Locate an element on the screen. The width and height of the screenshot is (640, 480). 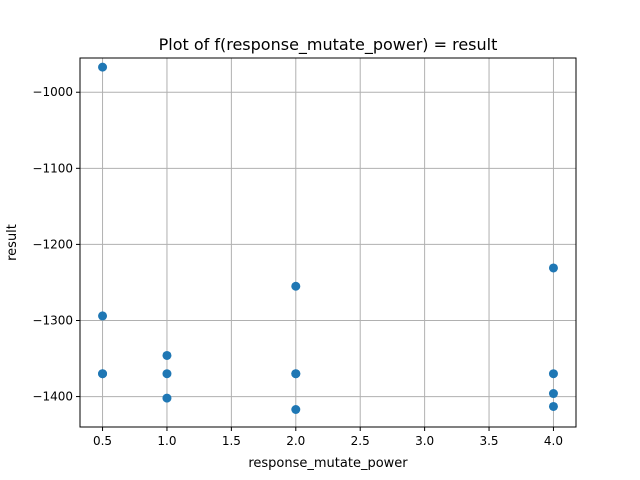
y-tick-label: −1000 is located at coordinates (52, 92).